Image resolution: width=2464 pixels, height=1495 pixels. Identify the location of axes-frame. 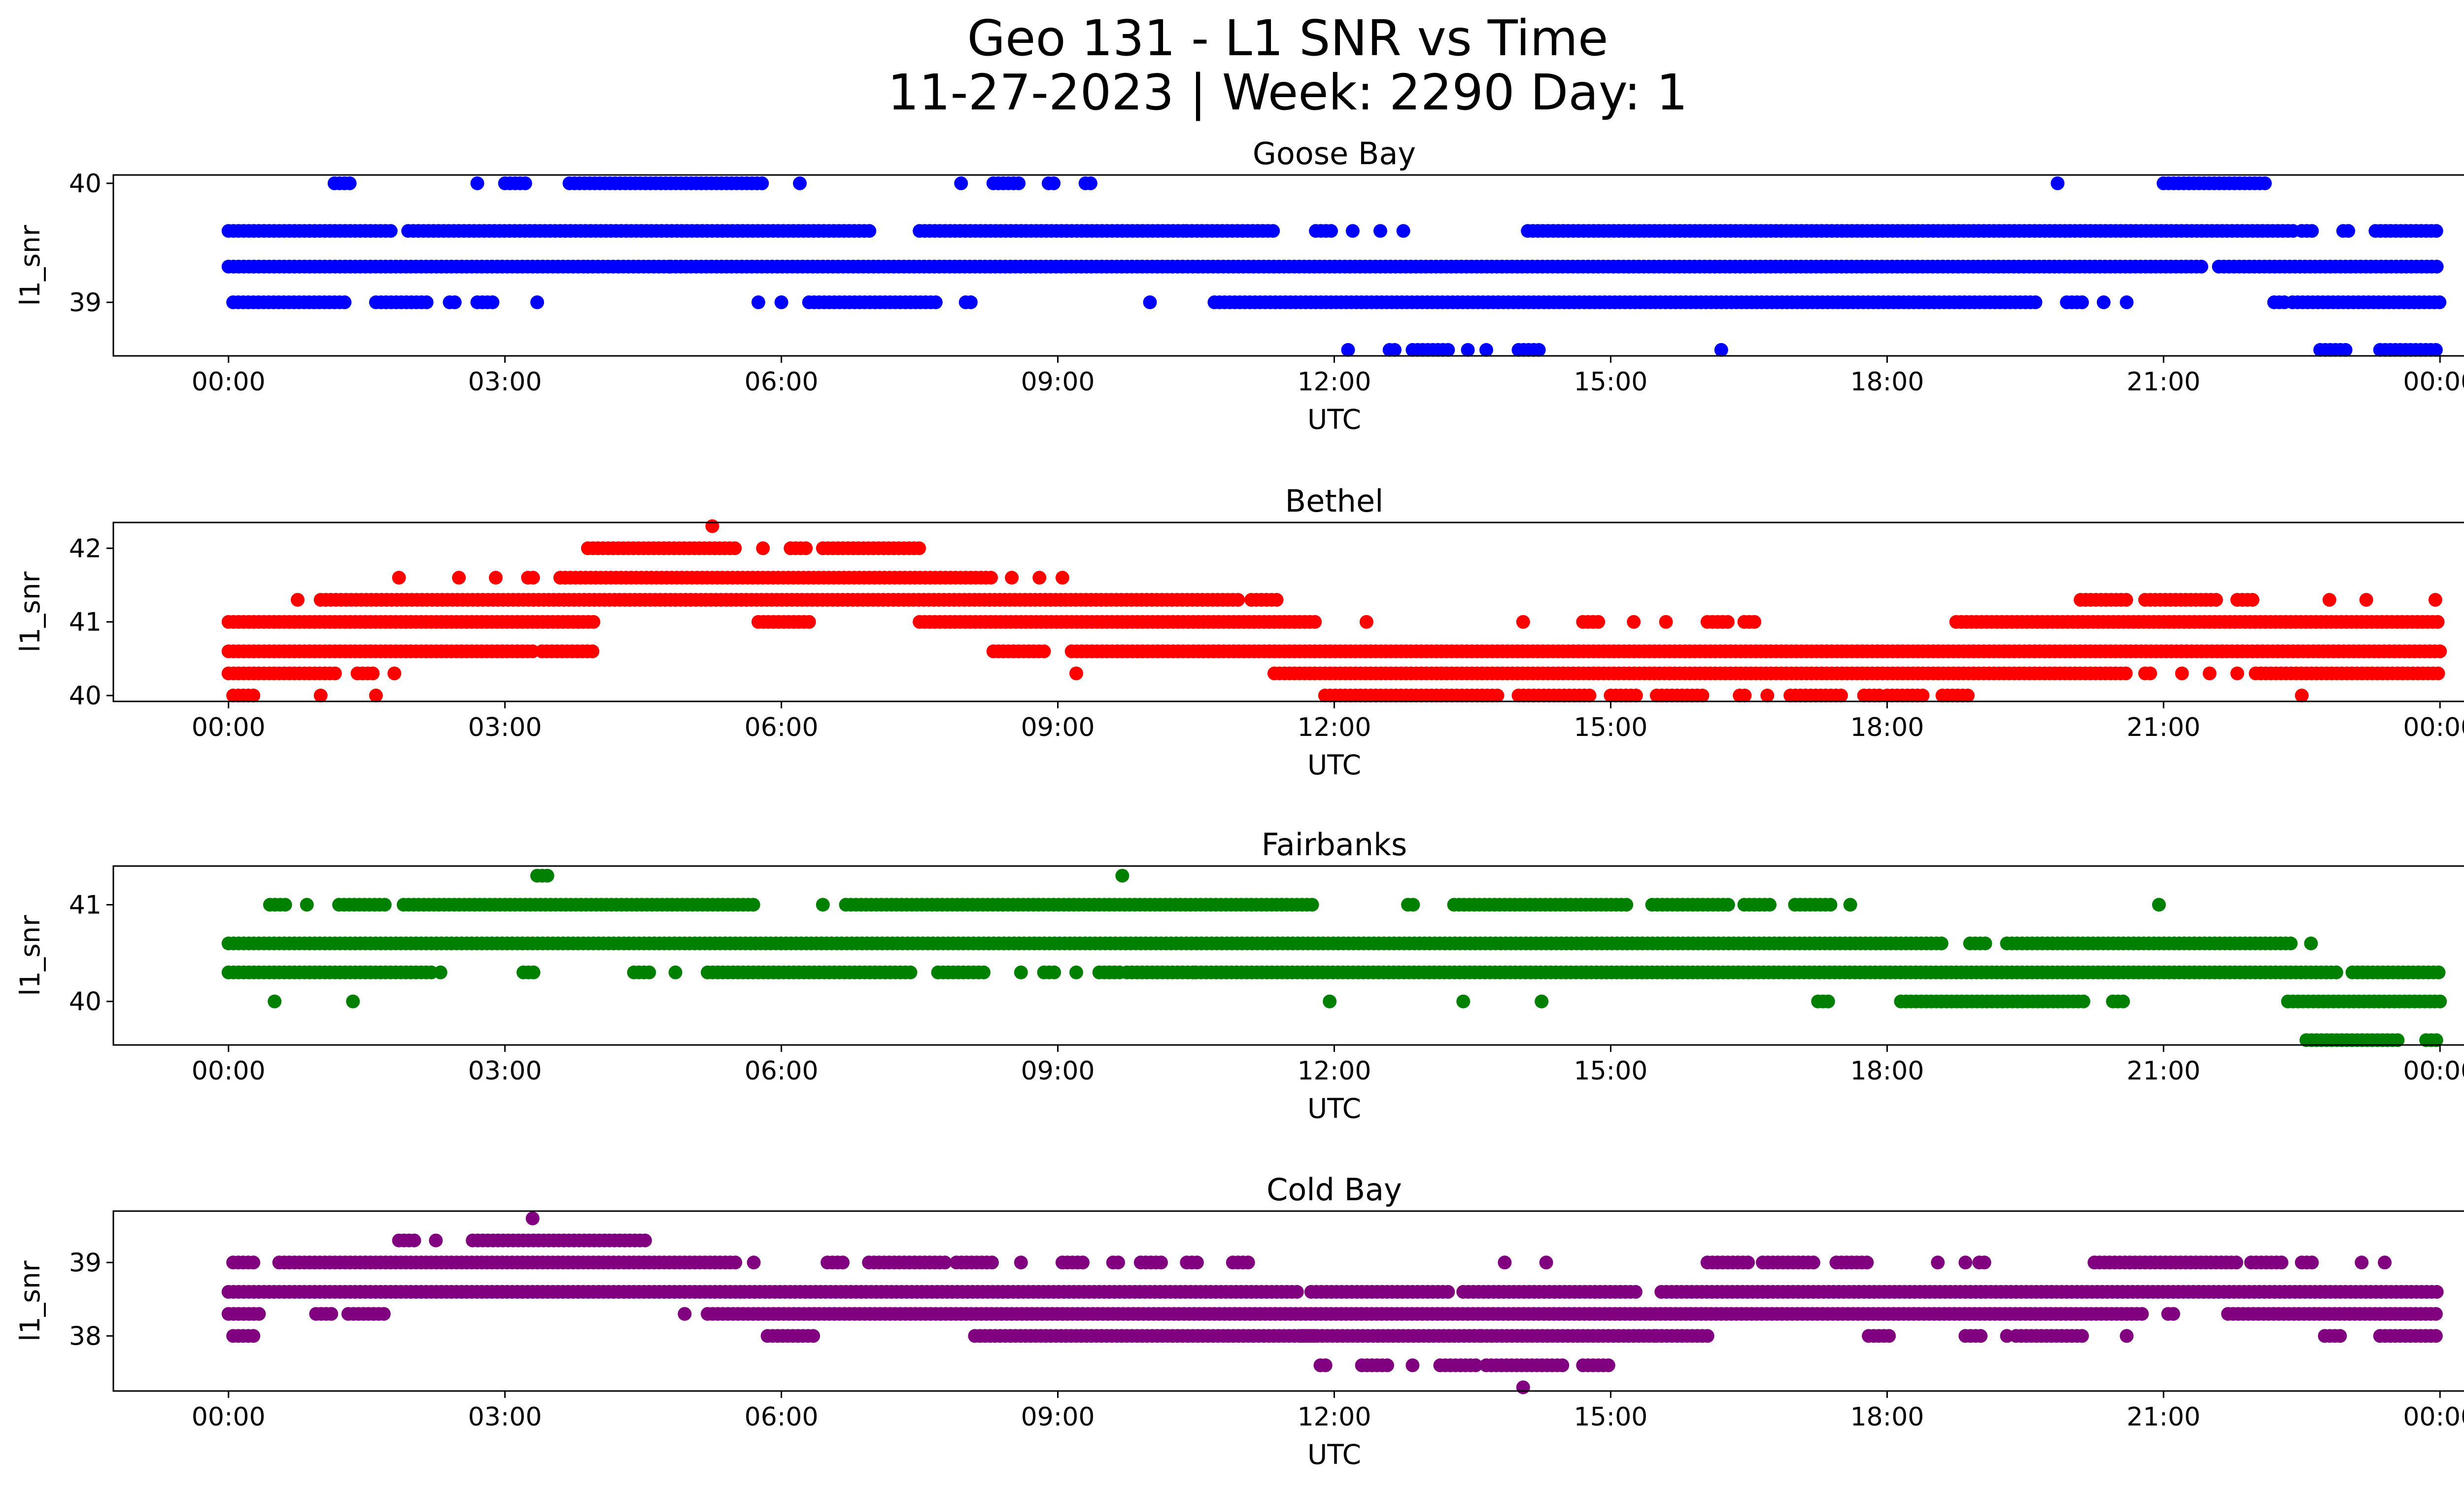
(1288, 955).